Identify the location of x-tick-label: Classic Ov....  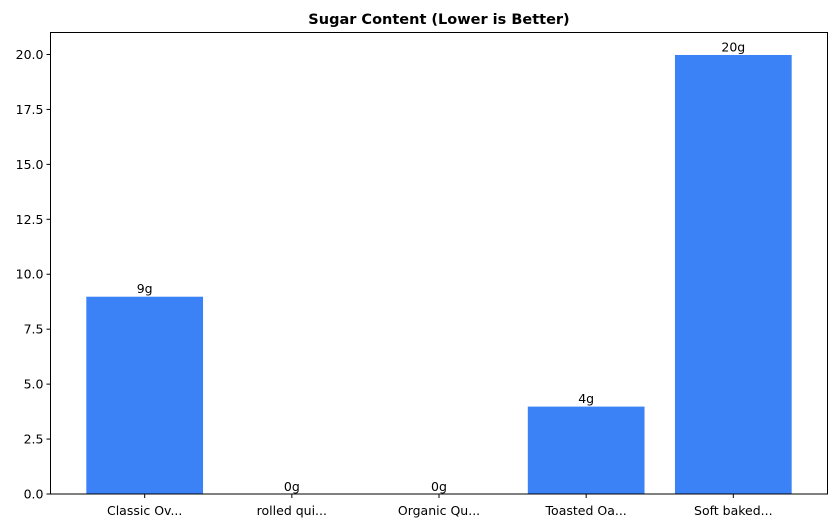
(144, 510).